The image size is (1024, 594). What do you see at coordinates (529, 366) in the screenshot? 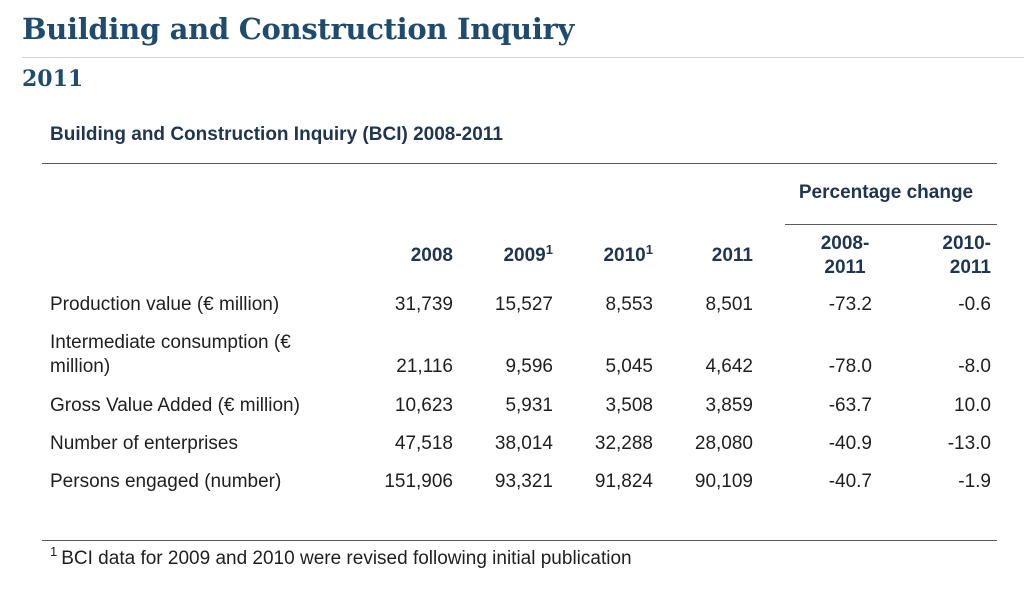
I see `cell-2009: 9,596` at bounding box center [529, 366].